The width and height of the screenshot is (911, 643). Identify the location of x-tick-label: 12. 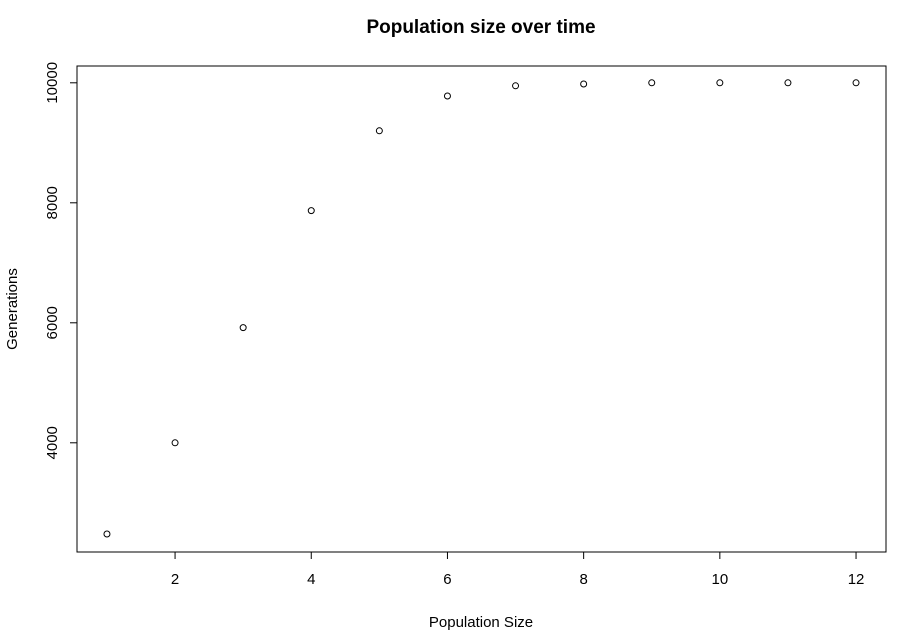
(856, 579).